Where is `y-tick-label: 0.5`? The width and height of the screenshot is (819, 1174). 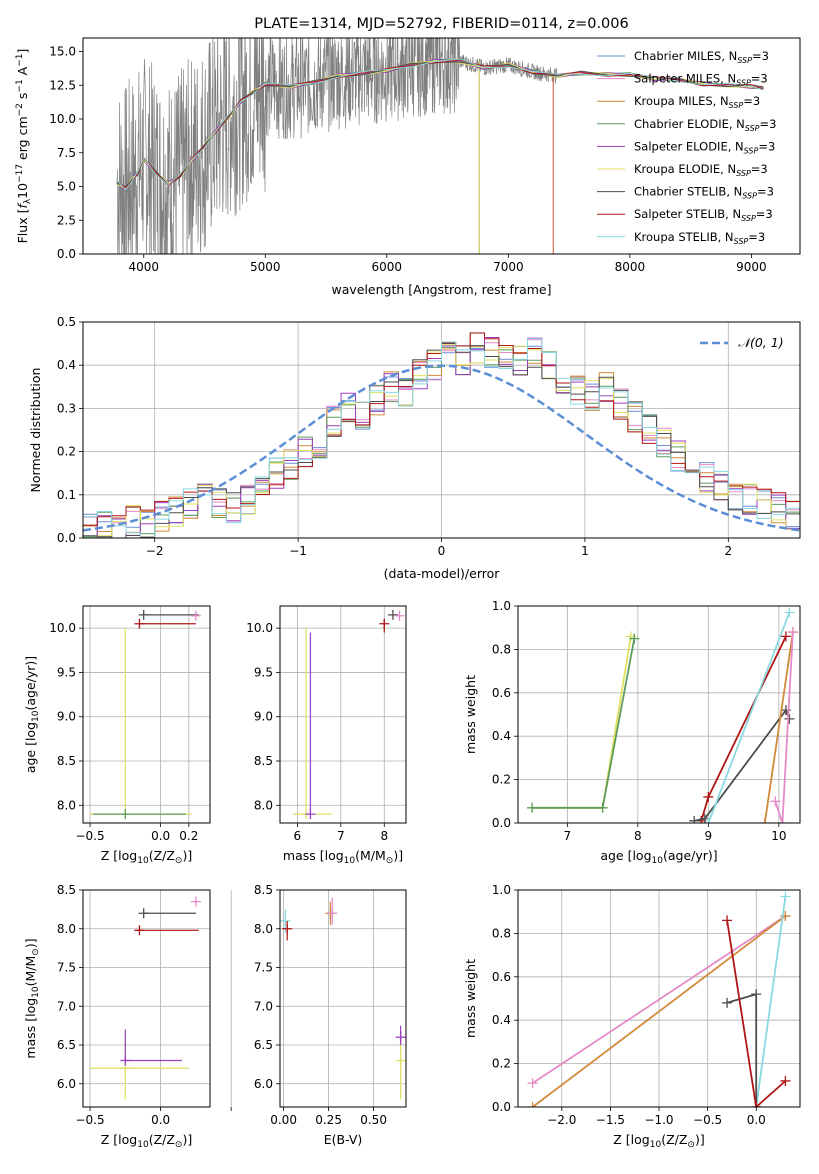 y-tick-label: 0.5 is located at coordinates (66, 322).